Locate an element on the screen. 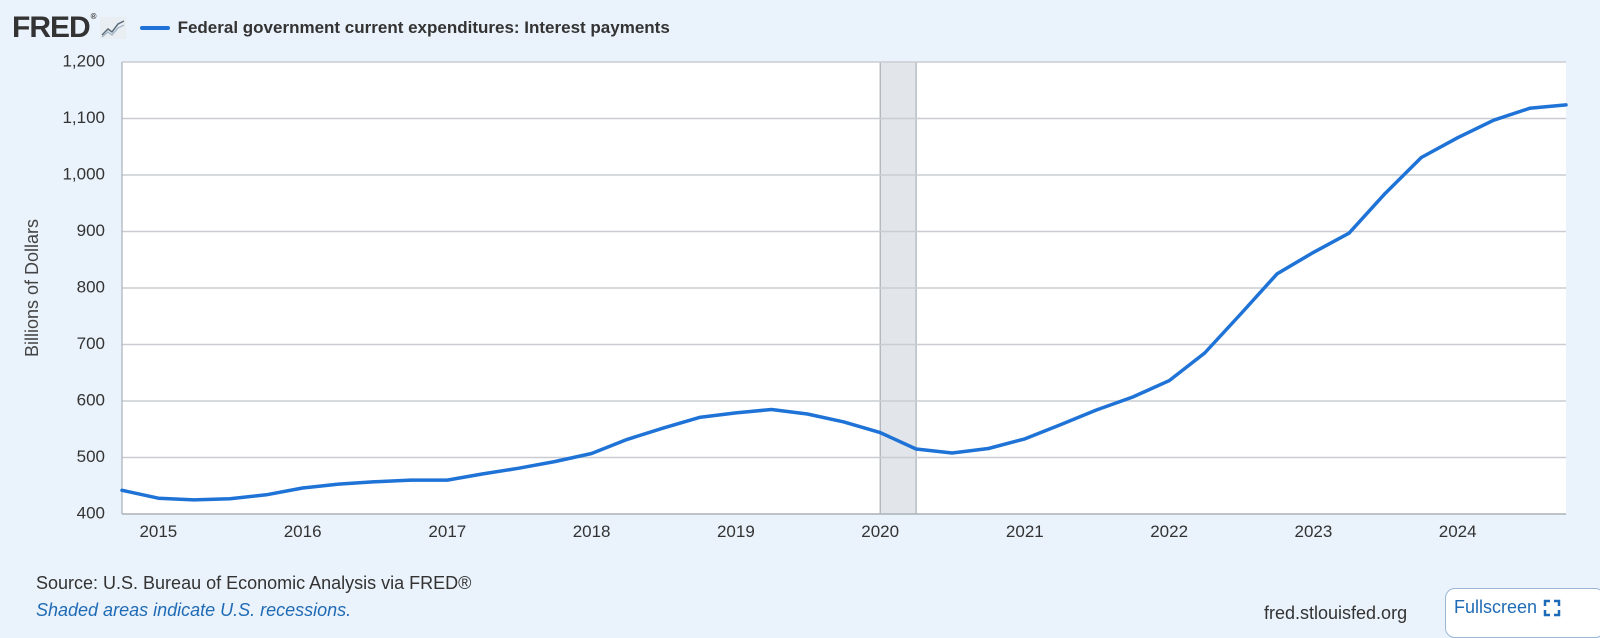 The width and height of the screenshot is (1600, 638). graph-icon is located at coordinates (112, 28).